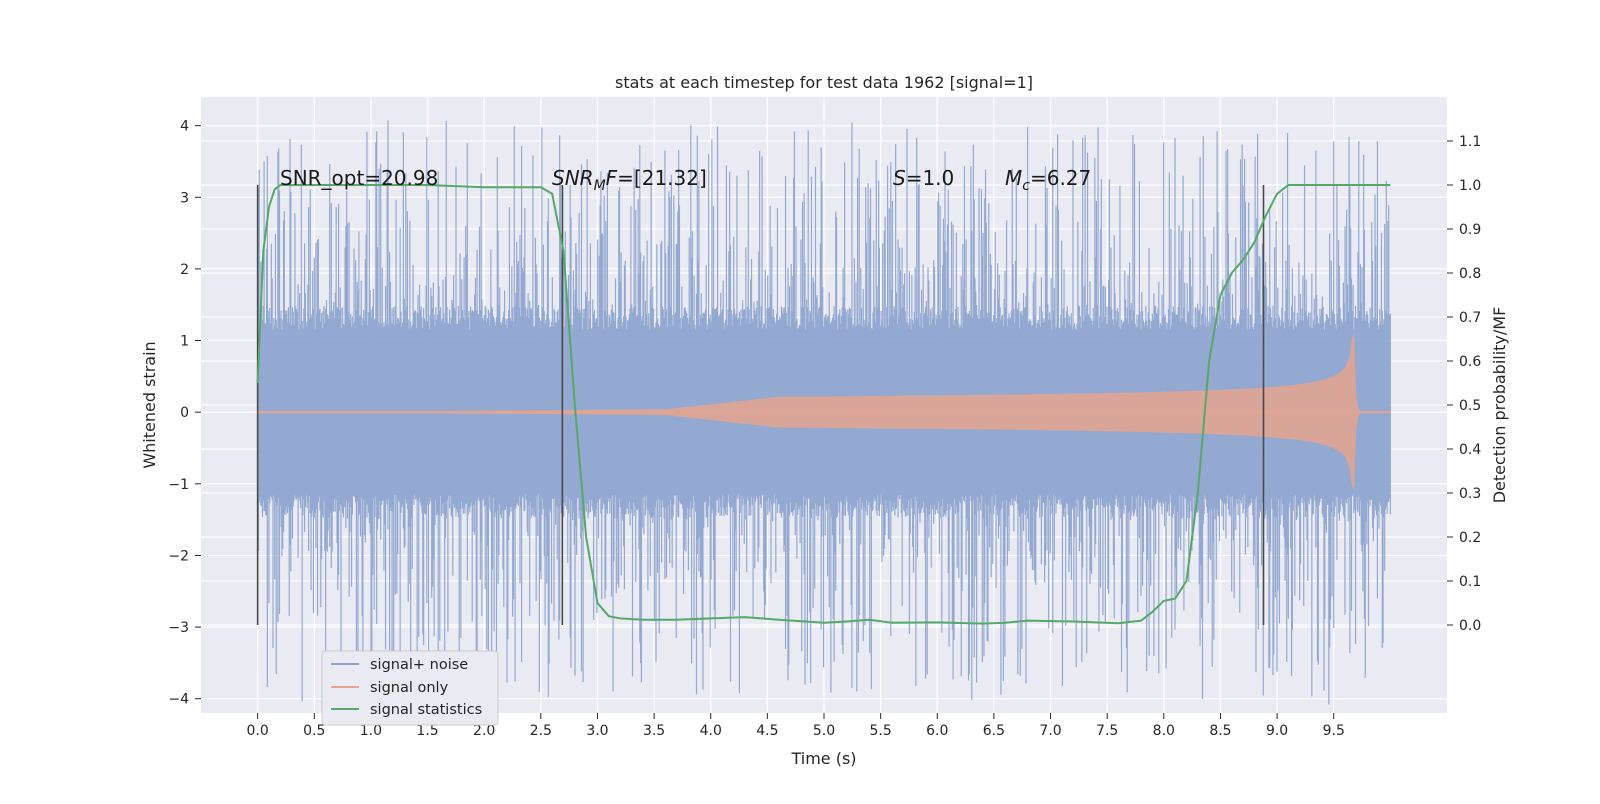 This screenshot has height=804, width=1600. I want to click on x-tick-label: 3.5, so click(654, 731).